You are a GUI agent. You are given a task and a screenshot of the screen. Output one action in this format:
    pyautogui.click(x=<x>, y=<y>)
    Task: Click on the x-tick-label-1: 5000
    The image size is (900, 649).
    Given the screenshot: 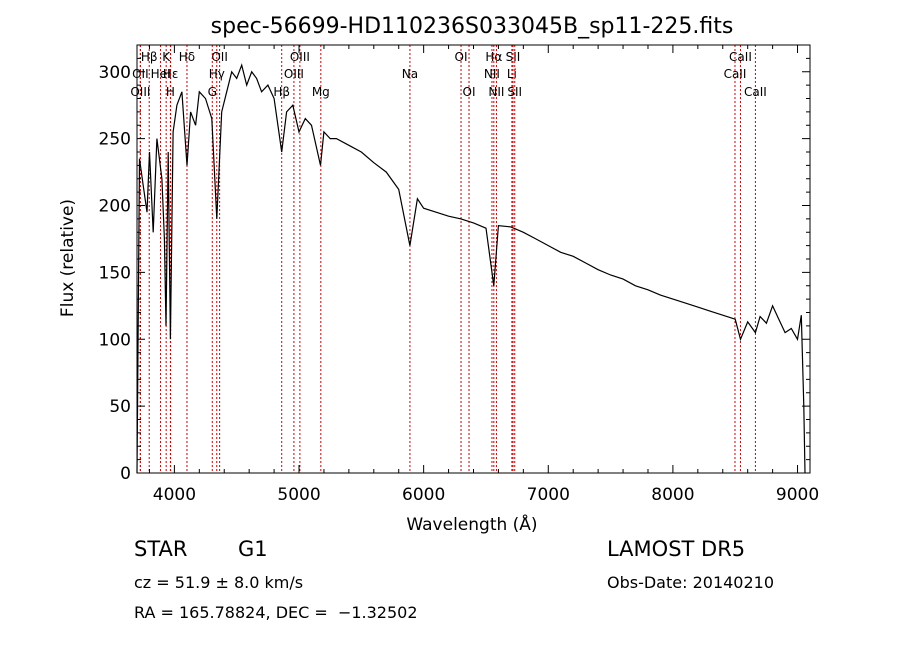 What is the action you would take?
    pyautogui.click(x=298, y=495)
    